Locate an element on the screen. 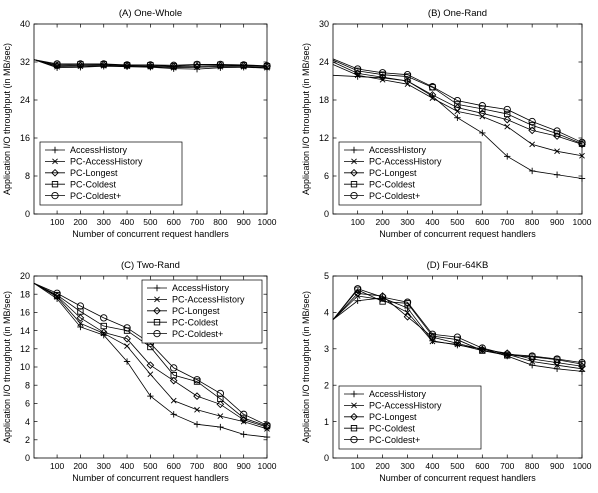 This screenshot has width=598, height=493. chart-title: (D) Four-64KB is located at coordinates (458, 265).